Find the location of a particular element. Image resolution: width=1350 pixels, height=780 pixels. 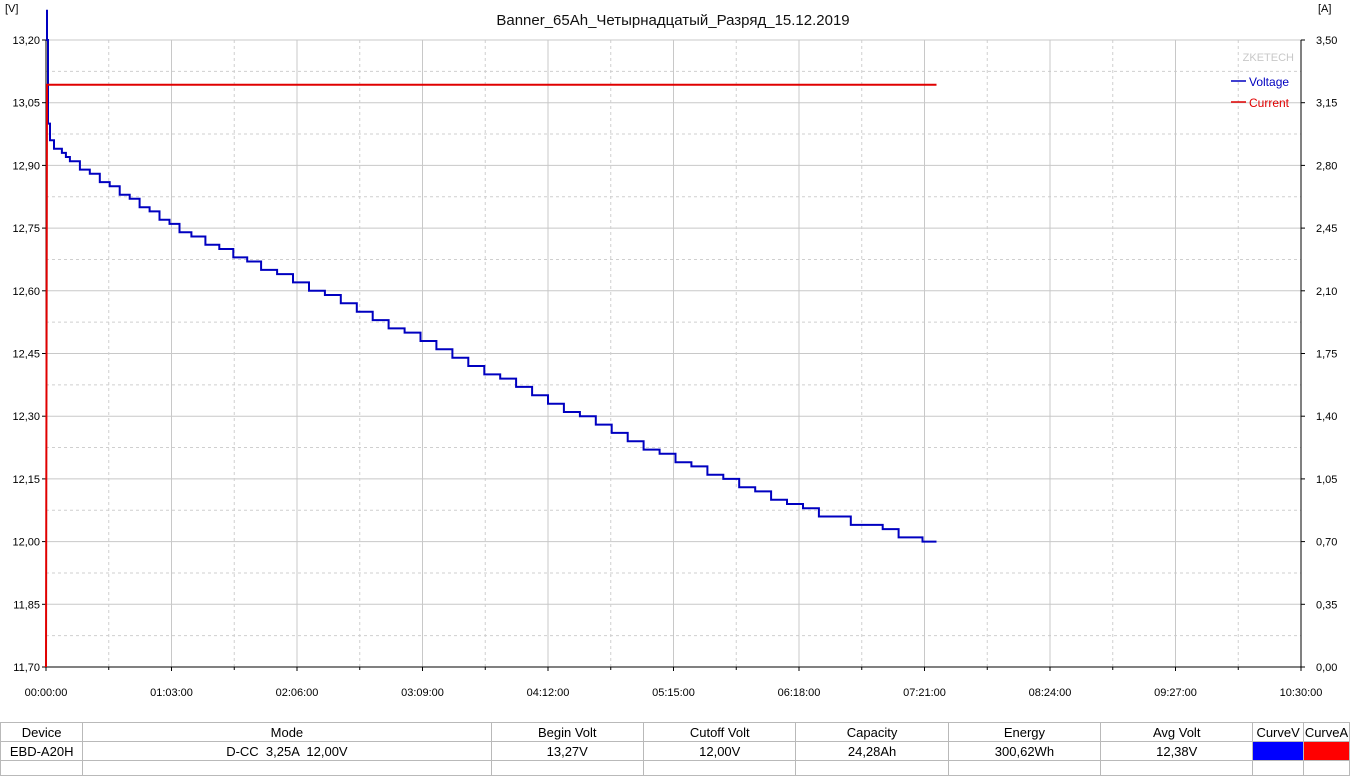

header-device: Device is located at coordinates (42, 732).